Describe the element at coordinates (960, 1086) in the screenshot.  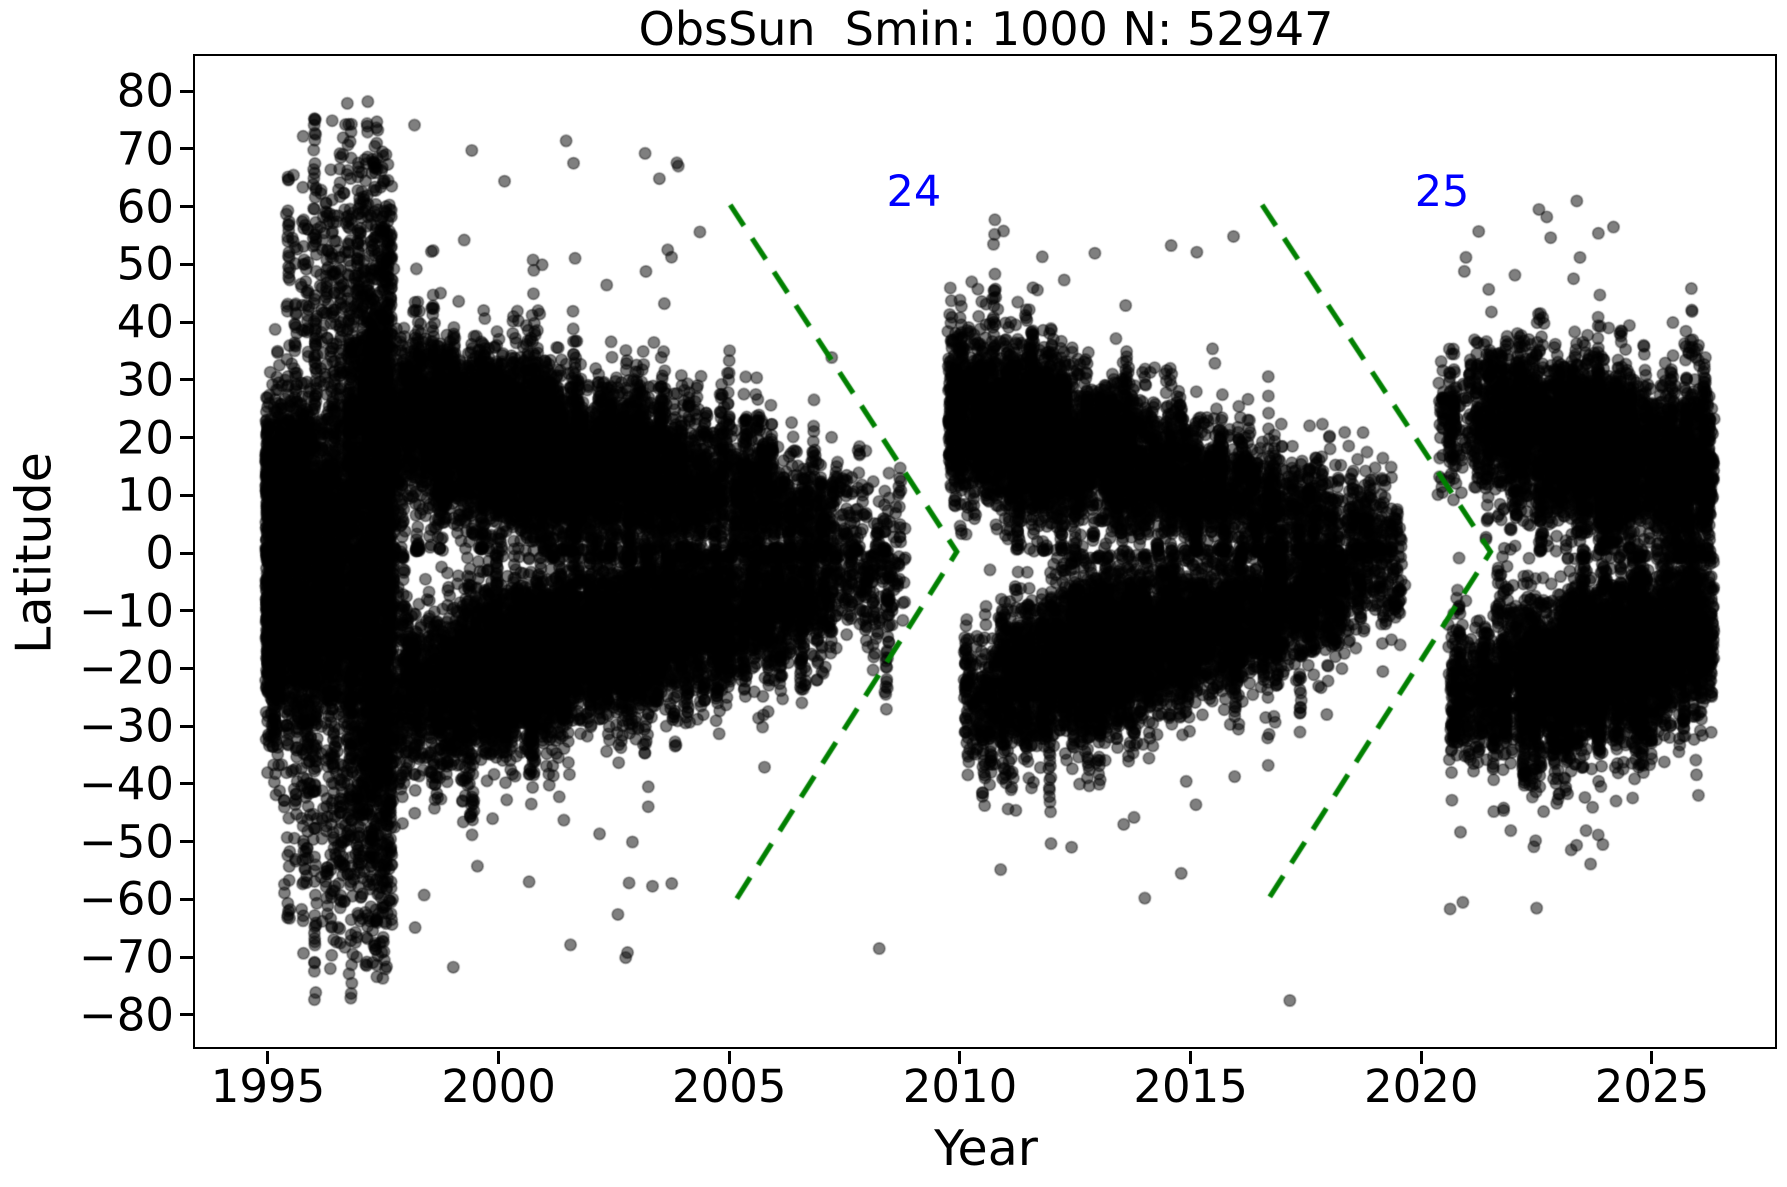
I see `x-tick-label-2010: 2010` at that location.